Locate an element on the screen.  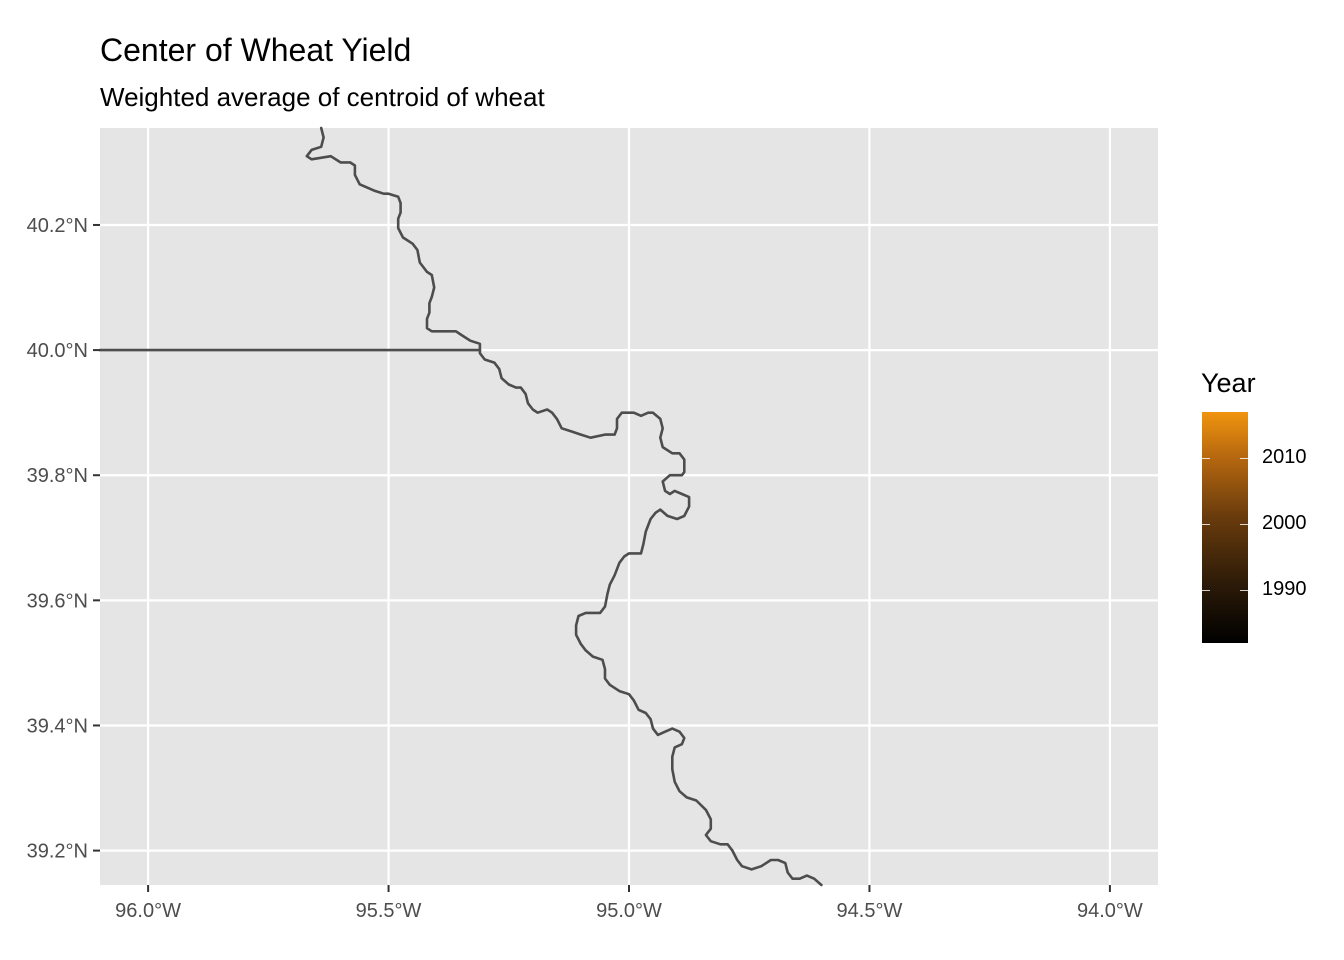
chart-title: Center of Wheat Yield is located at coordinates (256, 50).